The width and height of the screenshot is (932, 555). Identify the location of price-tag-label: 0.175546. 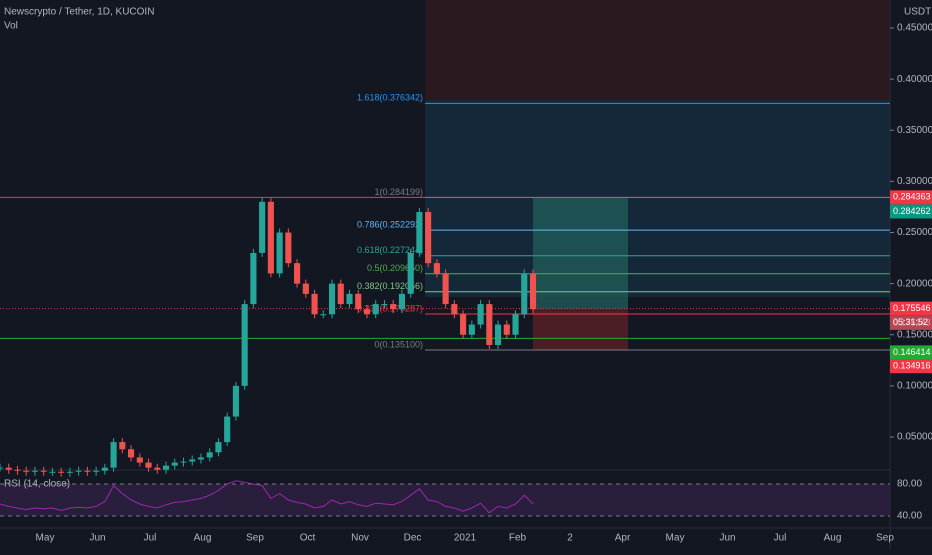
(912, 308).